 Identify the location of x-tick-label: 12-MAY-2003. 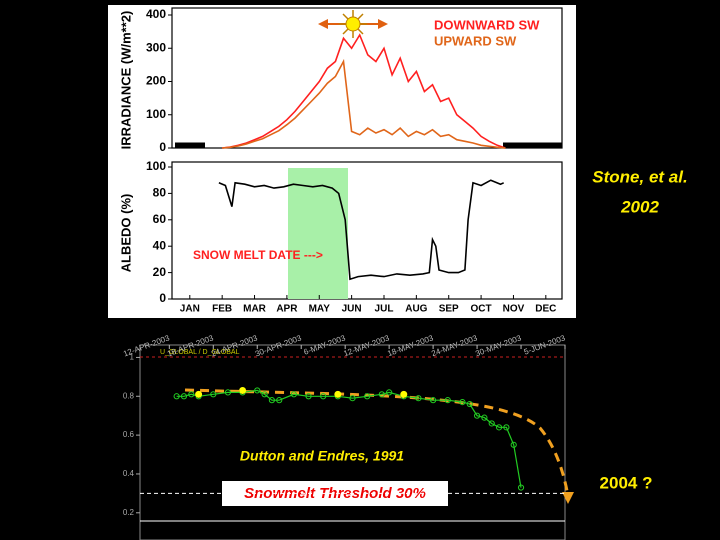
(366, 345).